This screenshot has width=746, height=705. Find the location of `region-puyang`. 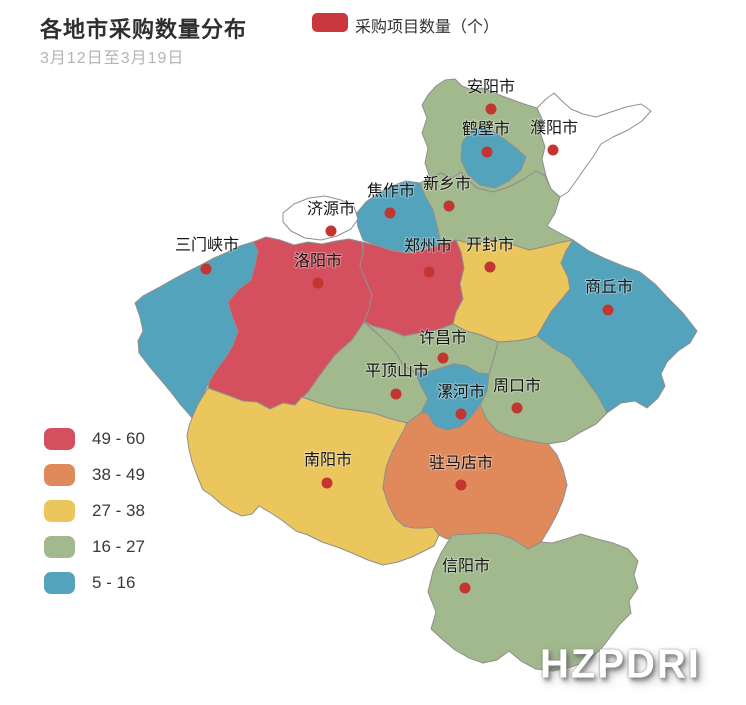

region-puyang is located at coordinates (594, 145).